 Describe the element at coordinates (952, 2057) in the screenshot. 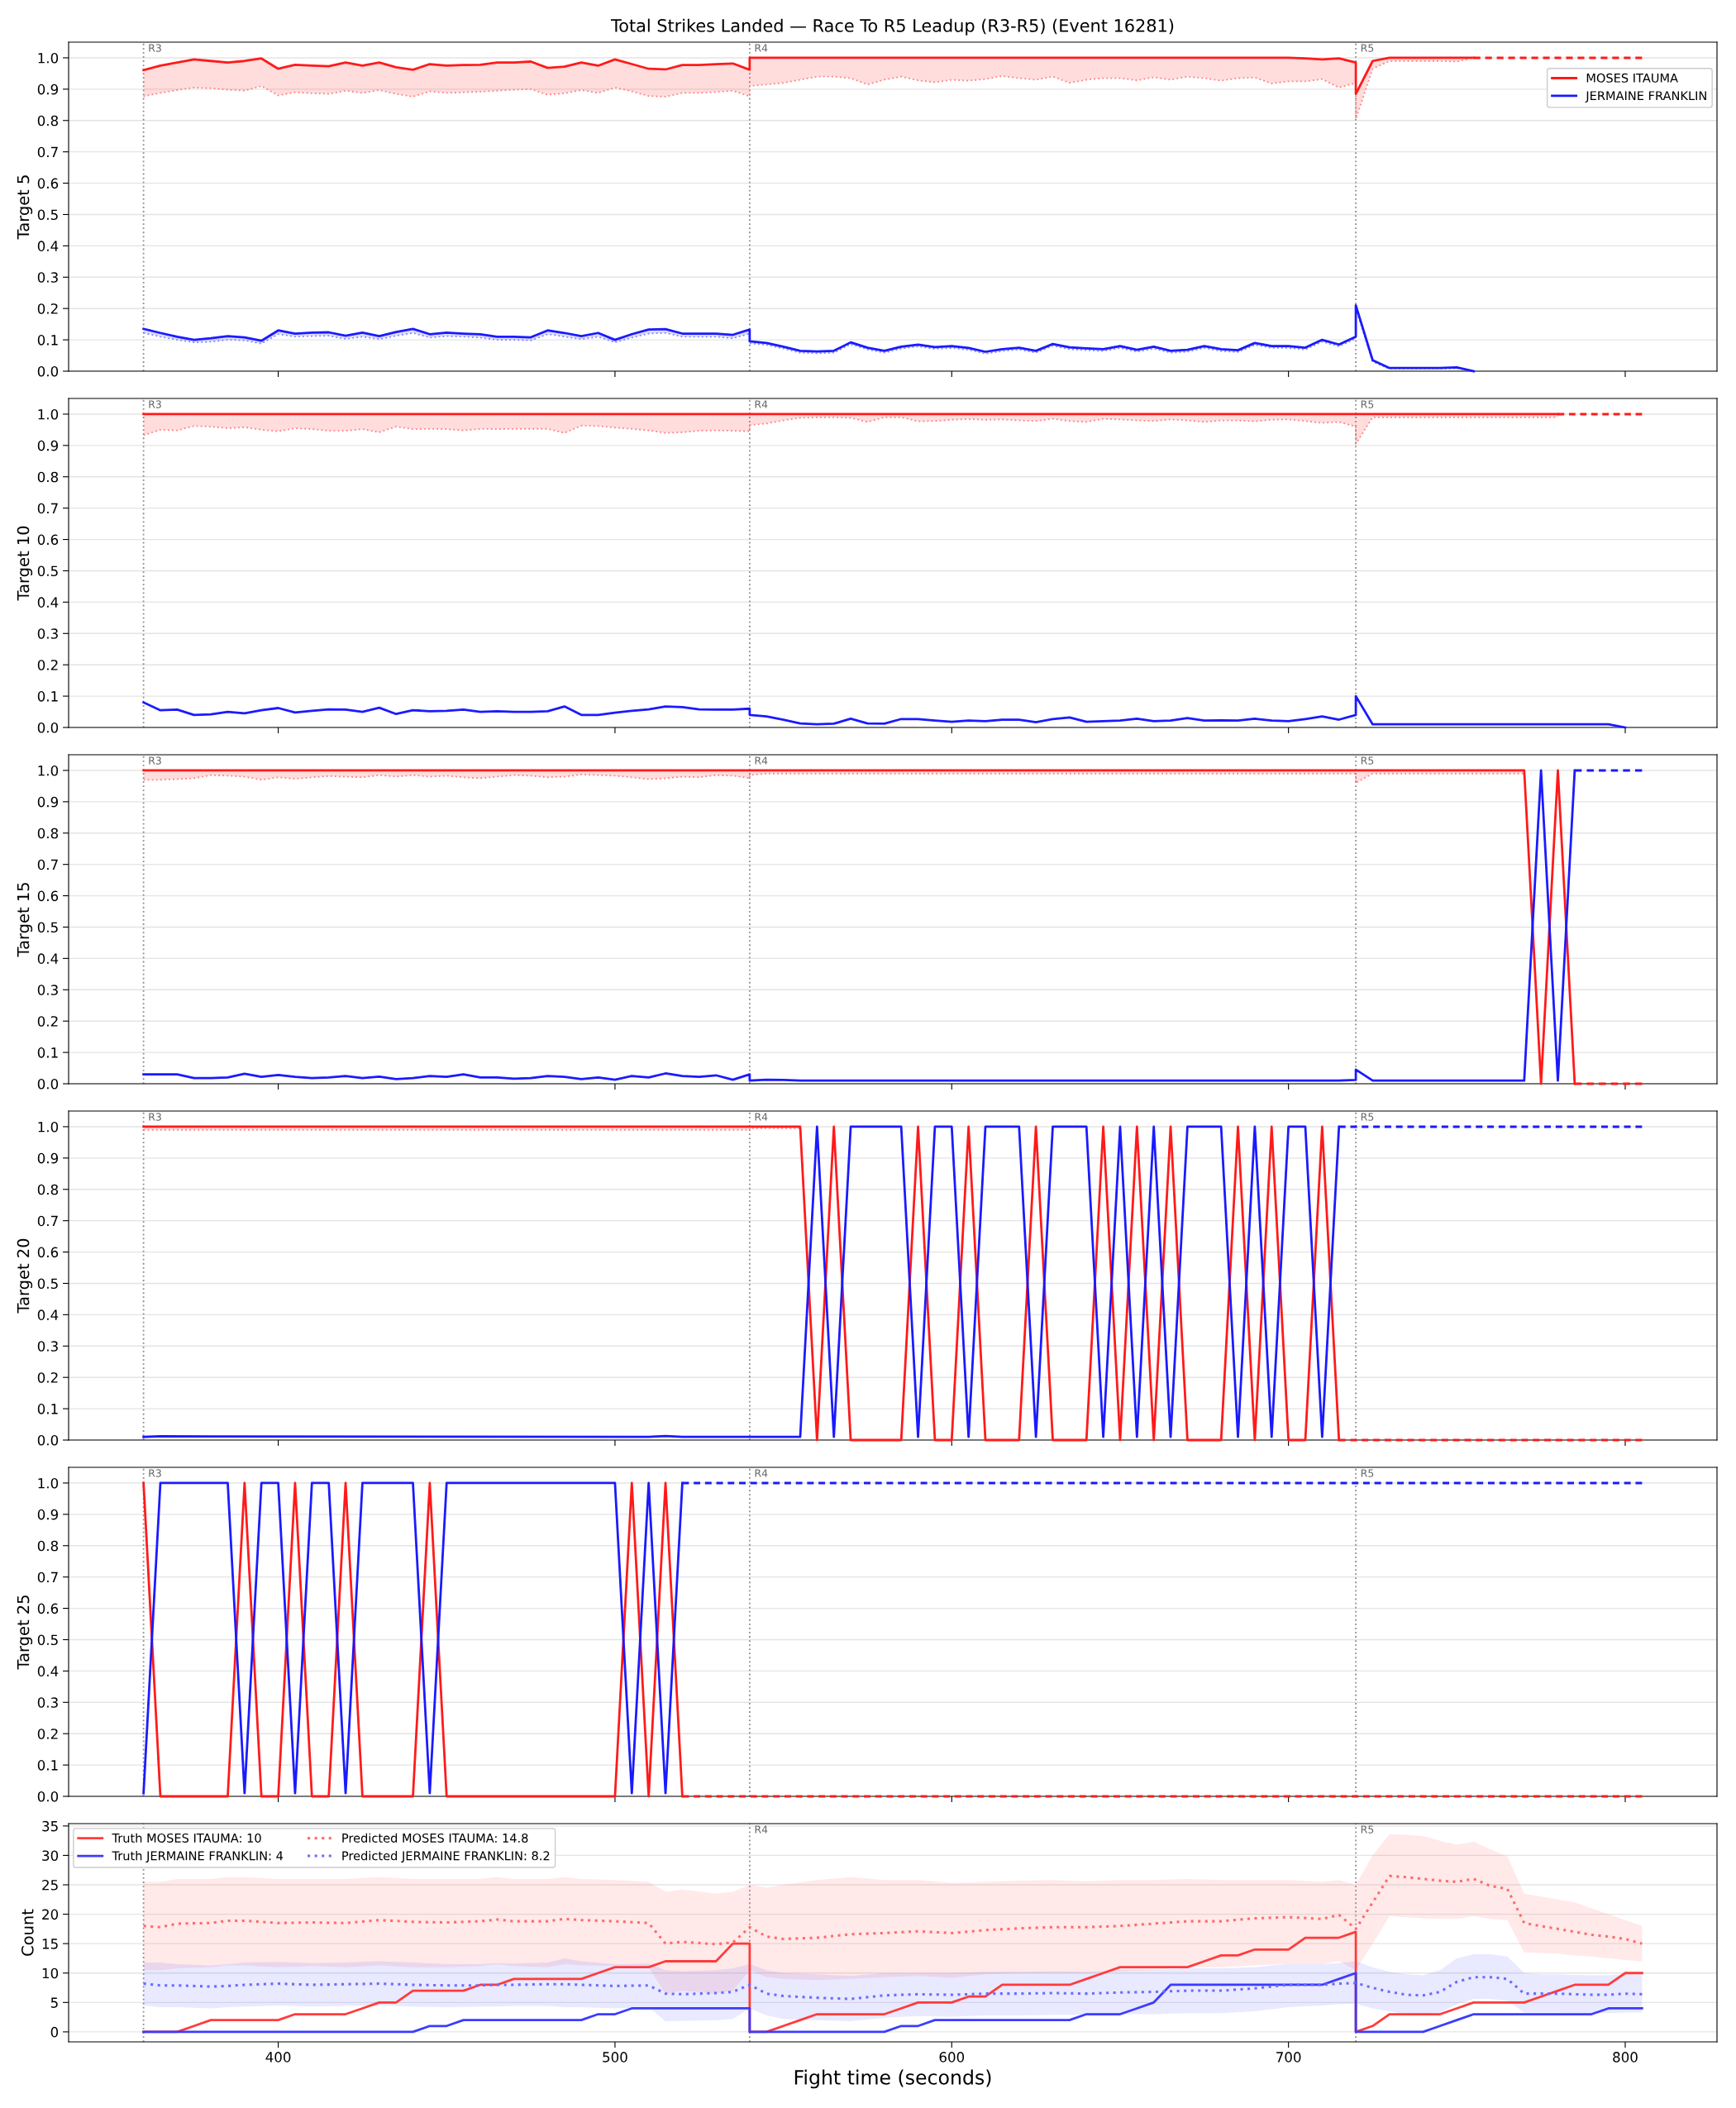

I see `x-tick-label: 600` at that location.